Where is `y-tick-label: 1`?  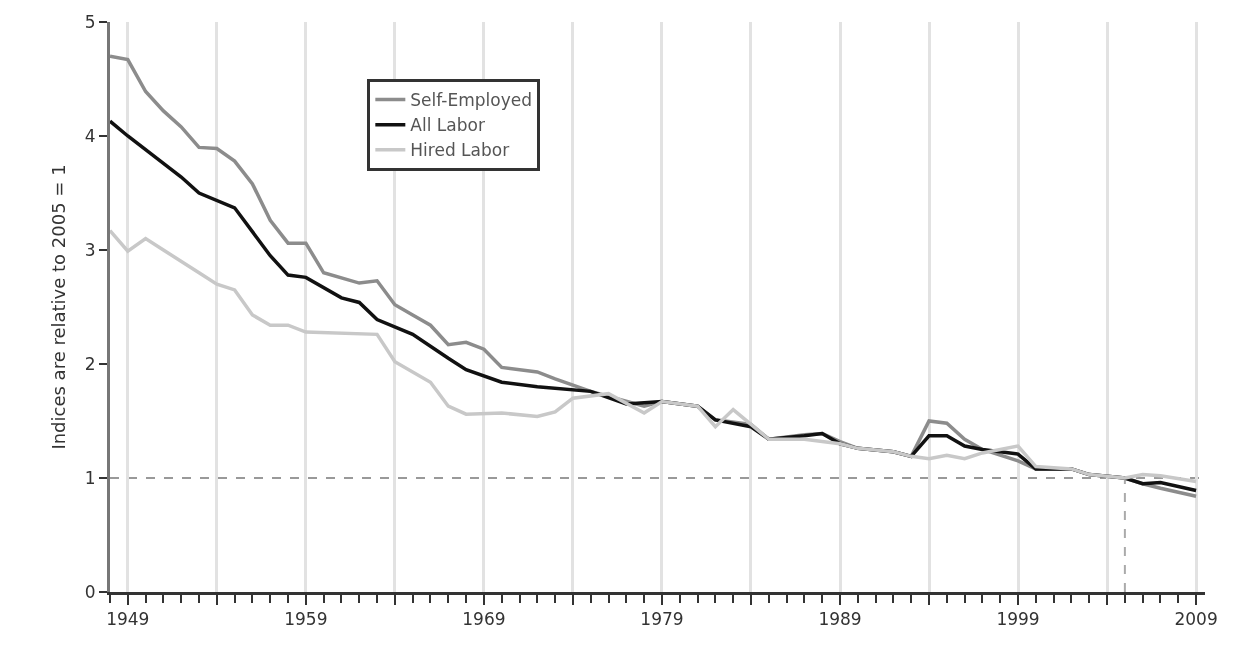 y-tick-label: 1 is located at coordinates (90, 477).